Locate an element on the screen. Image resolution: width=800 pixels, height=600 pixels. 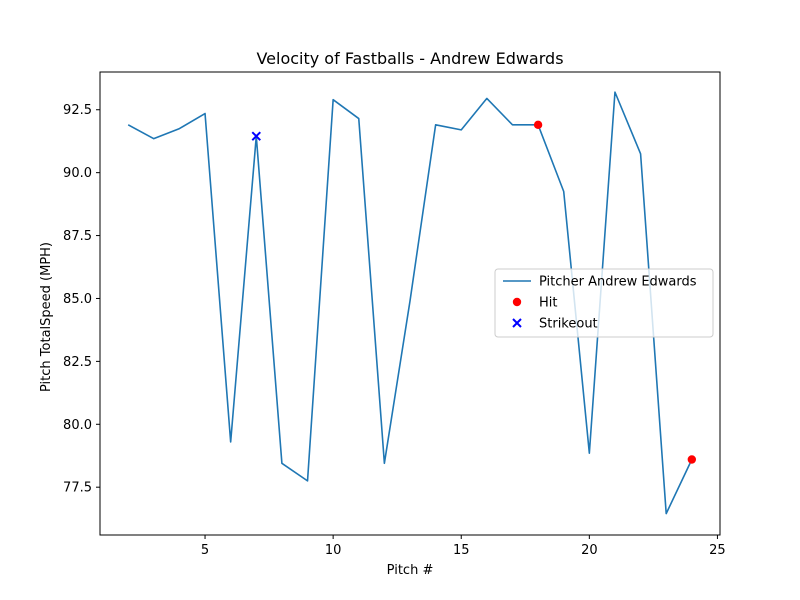
x-tick-label: 10 is located at coordinates (333, 550).